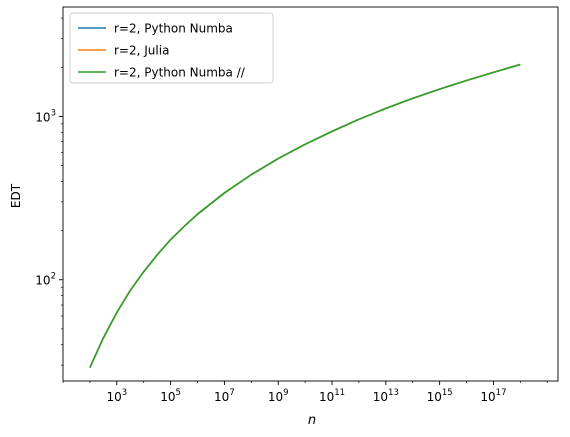 This screenshot has width=570, height=437. Describe the element at coordinates (180, 73) in the screenshot. I see `legend-label-3: r=2, Python Numba //` at that location.